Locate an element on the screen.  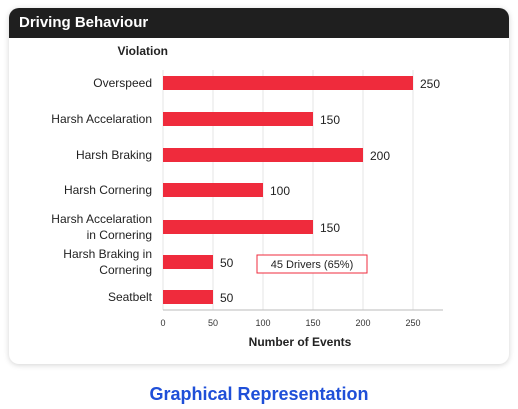
x-tick-label: 250 is located at coordinates (412, 323).